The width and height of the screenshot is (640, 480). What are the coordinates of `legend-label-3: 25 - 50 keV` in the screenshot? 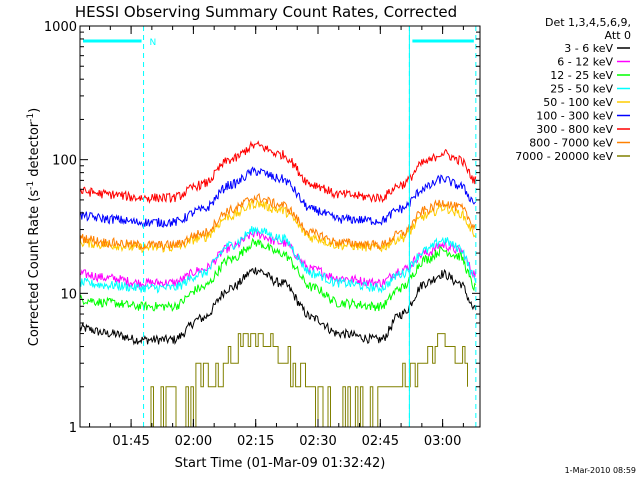 It's located at (581, 89).